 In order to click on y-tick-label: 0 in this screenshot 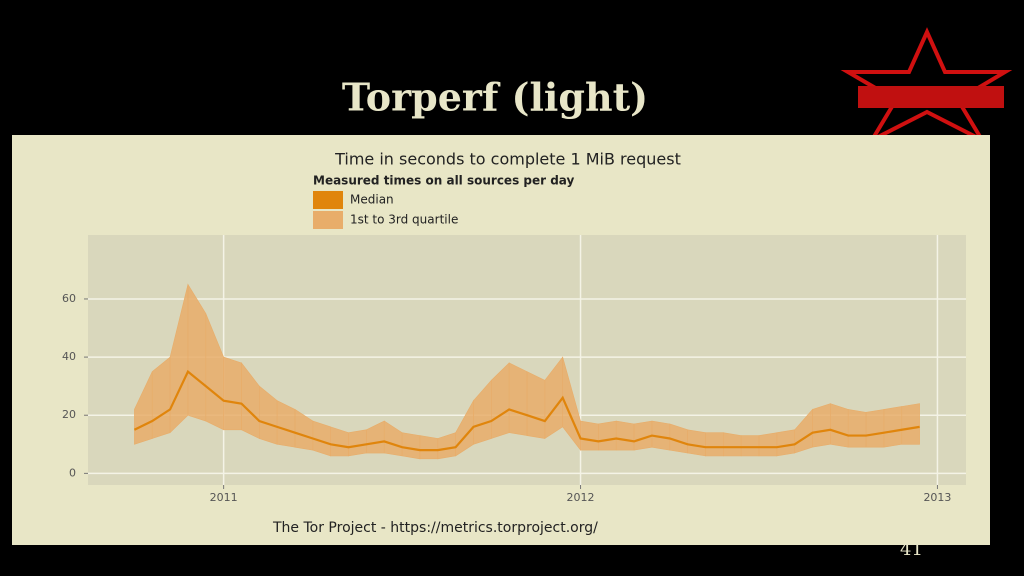, I will do `click(72, 472)`.